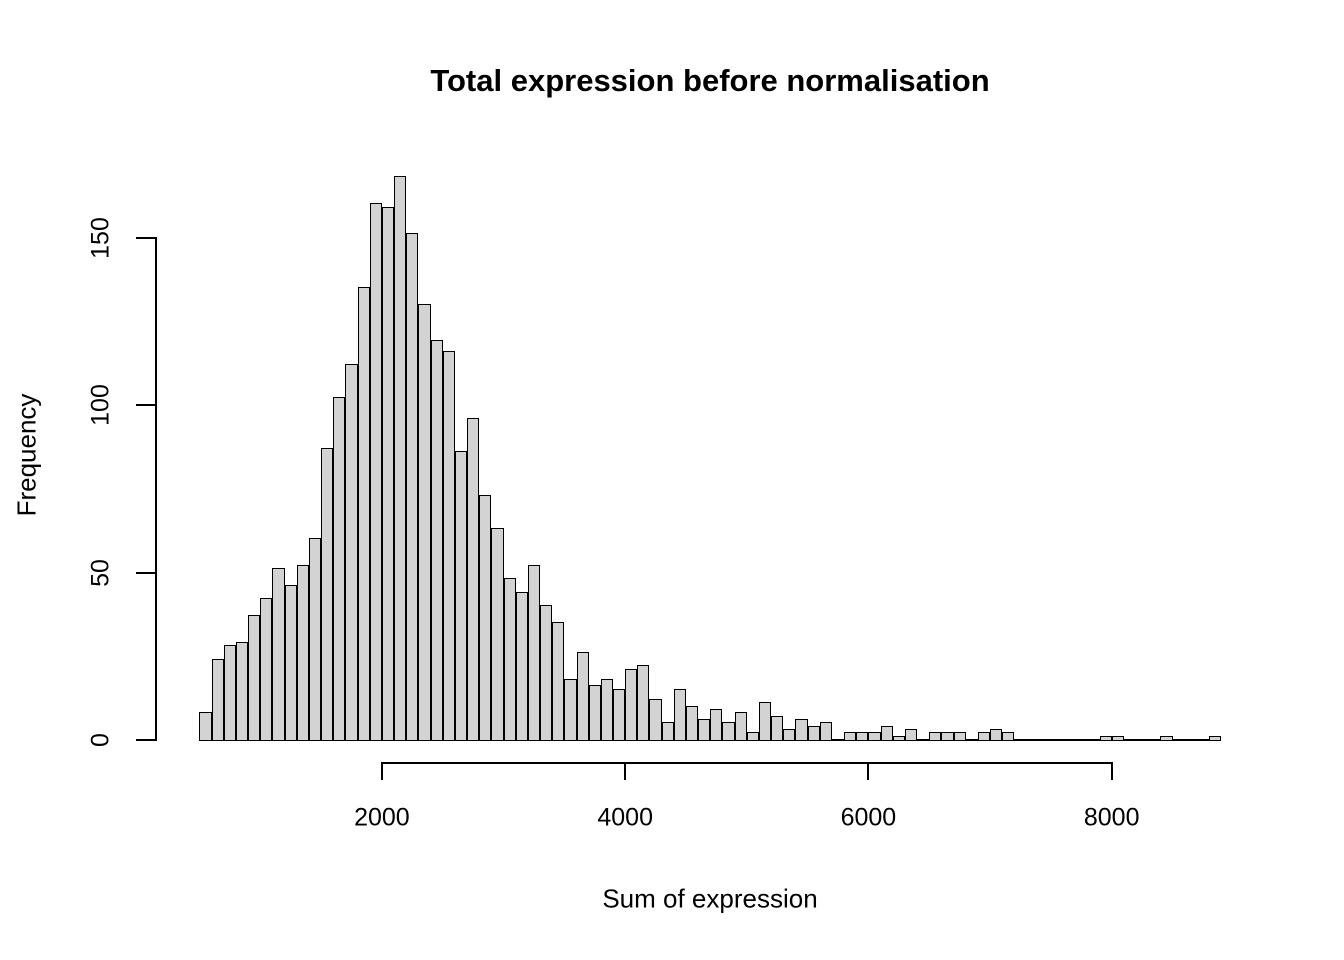 Image resolution: width=1344 pixels, height=960 pixels. Describe the element at coordinates (26, 455) in the screenshot. I see `y-axis-title: Frequency` at that location.